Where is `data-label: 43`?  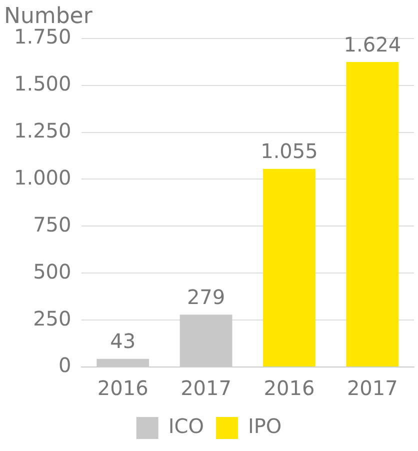
data-label: 43 is located at coordinates (123, 341).